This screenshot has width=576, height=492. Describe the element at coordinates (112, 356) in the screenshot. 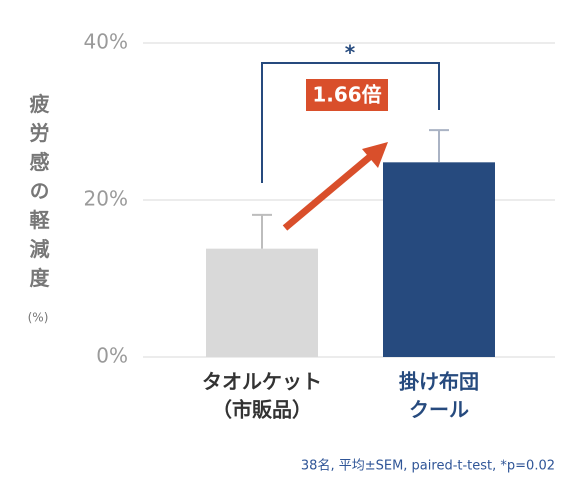

I see `y-tick-label: 0%` at that location.